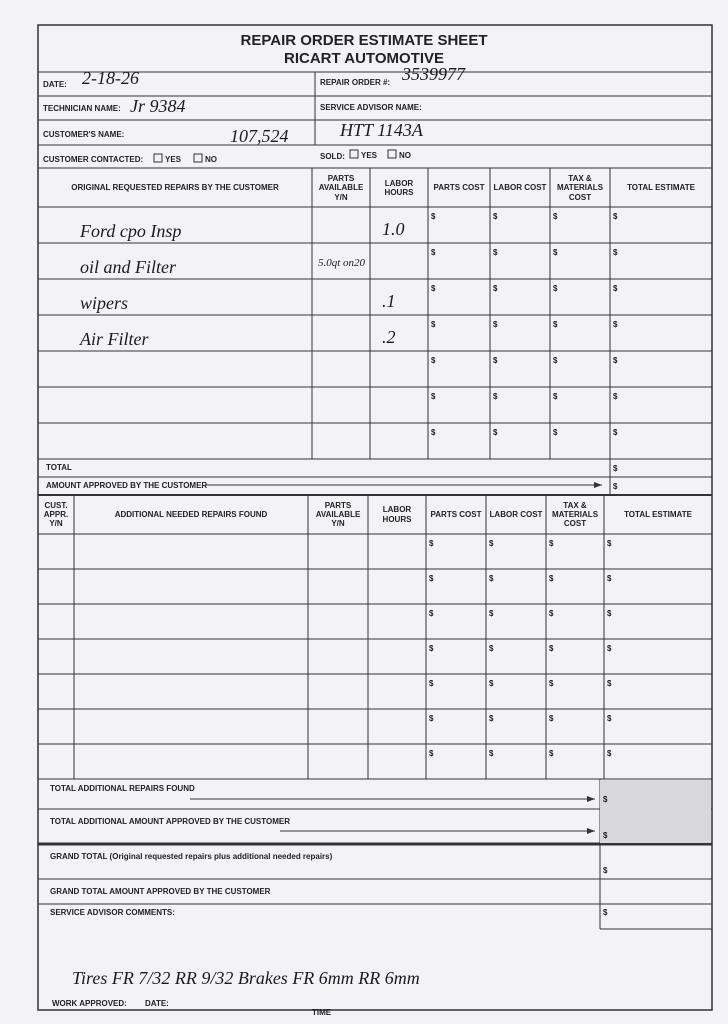  I want to click on column-header: PARTS COST, so click(456, 514).